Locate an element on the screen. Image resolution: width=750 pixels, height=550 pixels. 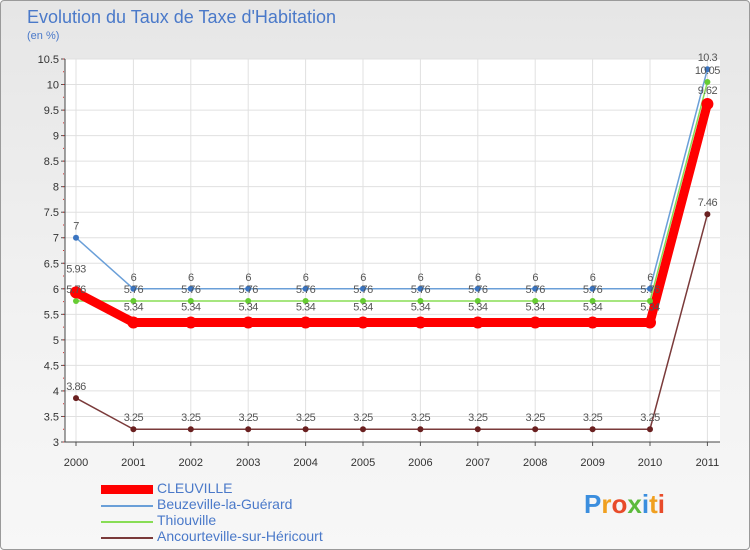
legend-label: CLEUVILLE is located at coordinates (195, 488).